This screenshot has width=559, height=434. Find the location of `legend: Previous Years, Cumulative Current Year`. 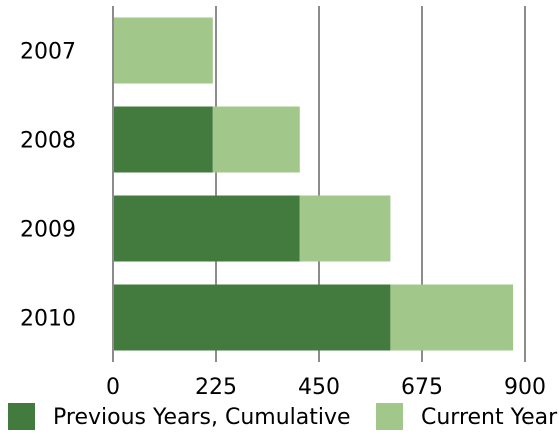

legend: Previous Years, Cumulative Current Year is located at coordinates (283, 416).